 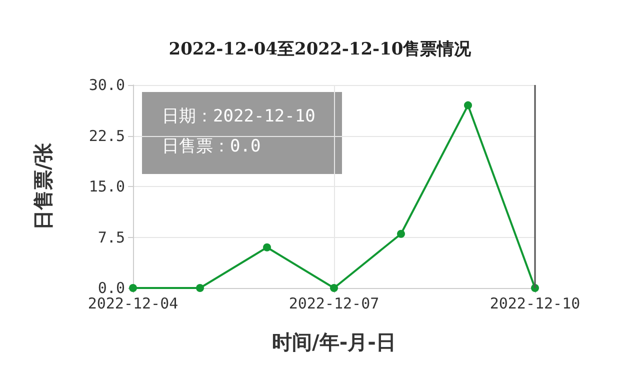 I want to click on y-tick-label: 30.0, so click(x=106, y=85).